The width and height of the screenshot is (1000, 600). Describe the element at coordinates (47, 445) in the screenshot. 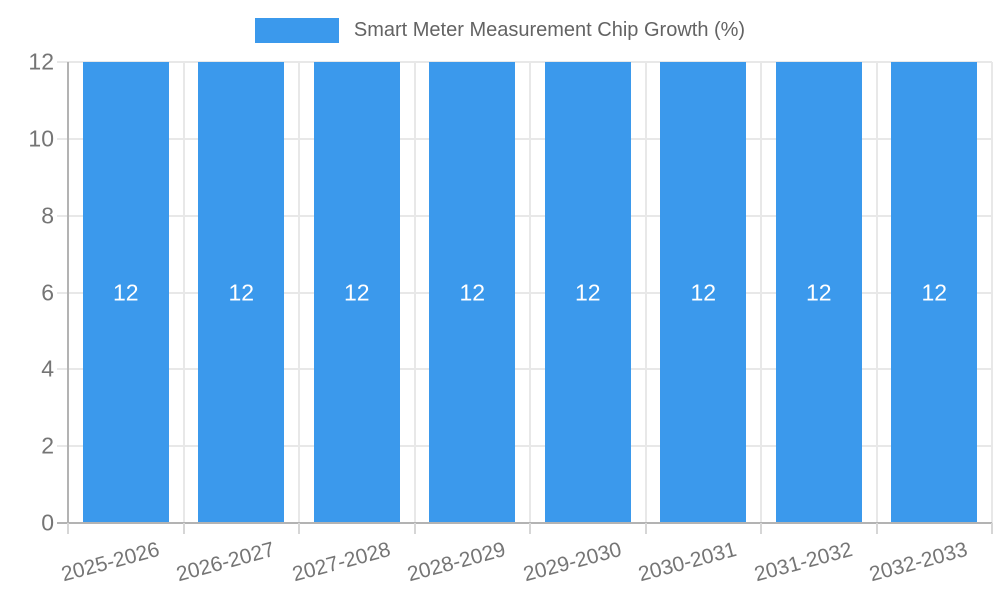

I see `y-axis-tick-label: 2` at that location.